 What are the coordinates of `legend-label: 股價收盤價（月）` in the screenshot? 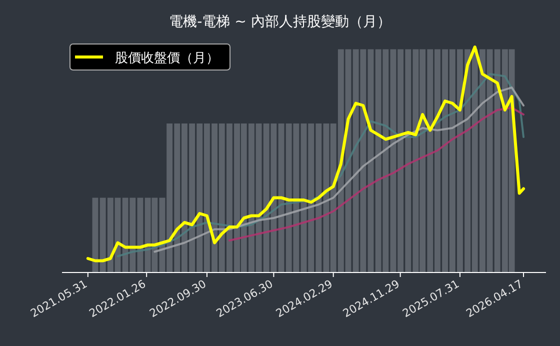 It's located at (167, 58).